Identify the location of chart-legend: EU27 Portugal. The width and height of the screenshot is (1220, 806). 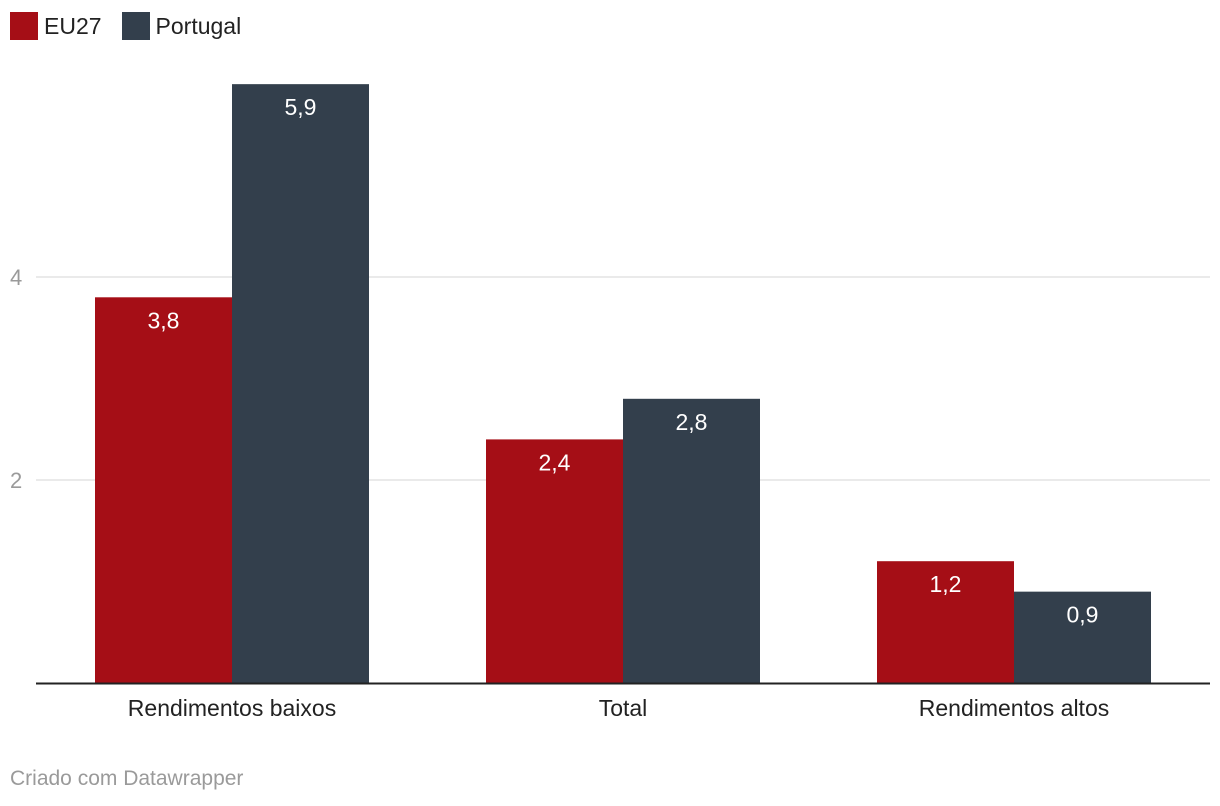
(125, 26).